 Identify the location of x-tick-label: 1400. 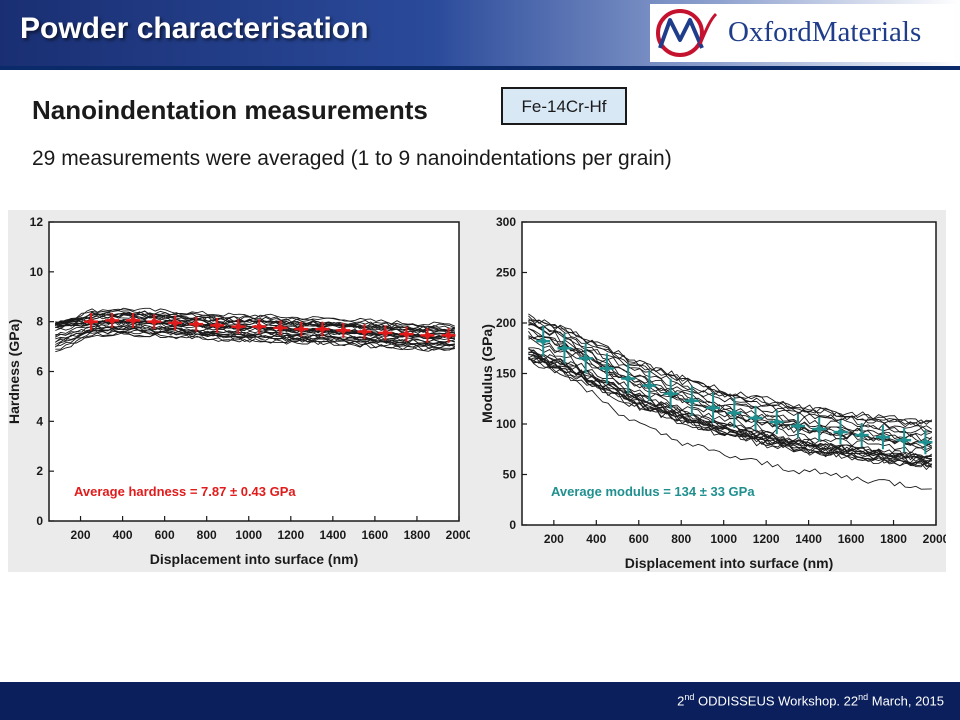
(808, 539).